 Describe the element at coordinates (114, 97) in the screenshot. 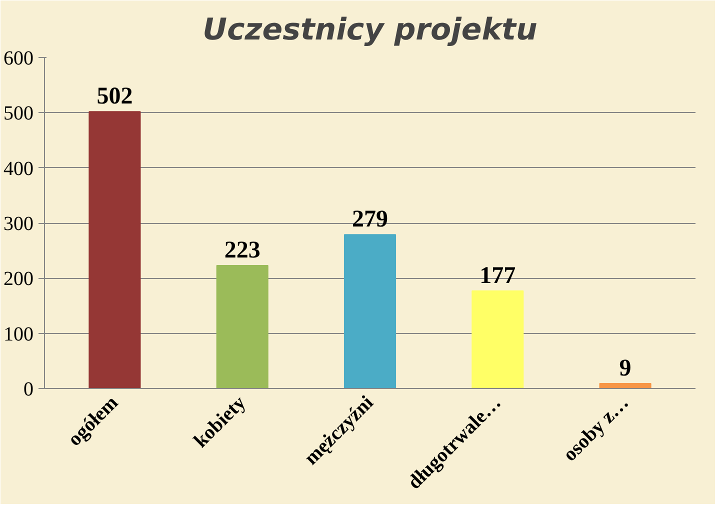

I see `data-label: 502` at that location.